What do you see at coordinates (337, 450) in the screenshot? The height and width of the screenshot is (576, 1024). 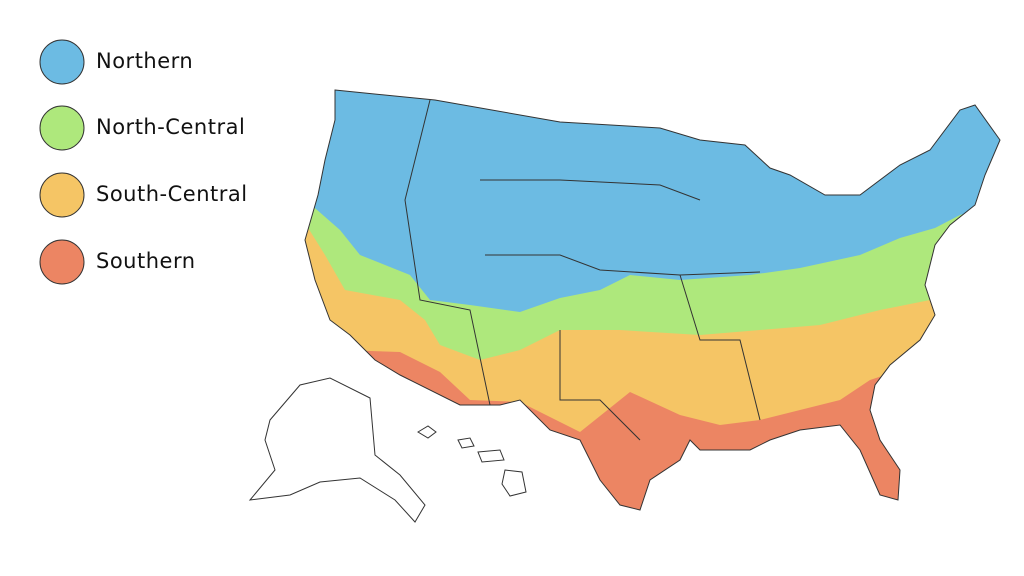 I see `alaska` at bounding box center [337, 450].